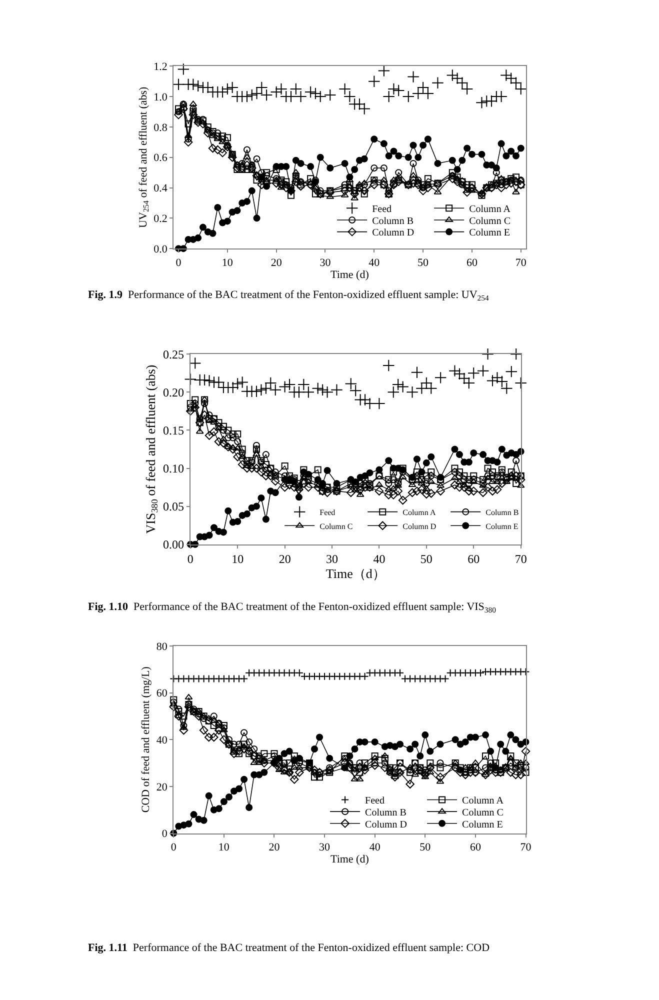 This screenshot has height=1000, width=659. I want to click on y-tick-label: 60, so click(162, 694).